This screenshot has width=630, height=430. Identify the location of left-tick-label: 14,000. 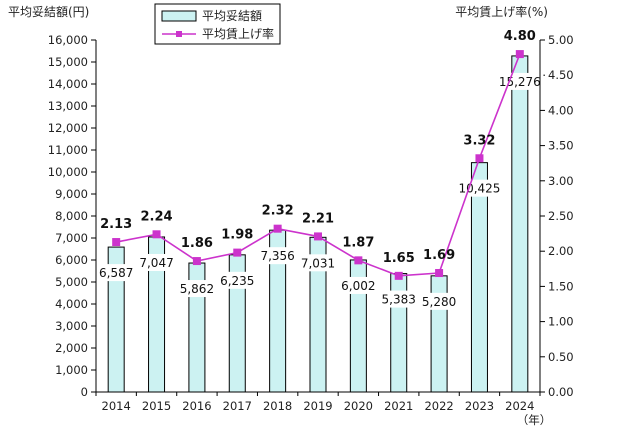
(68, 84).